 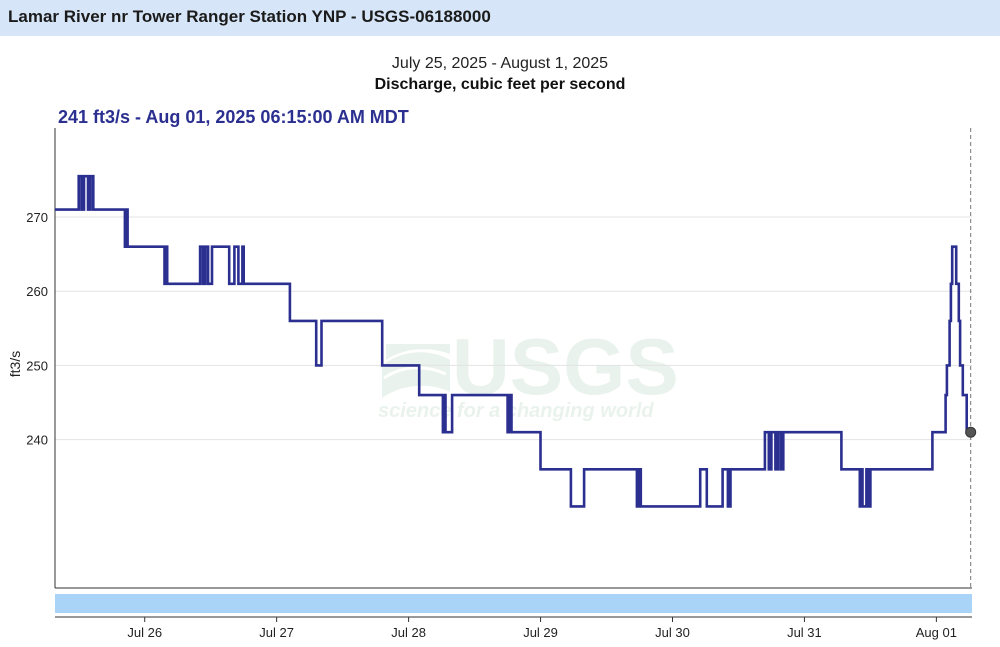 What do you see at coordinates (233, 117) in the screenshot?
I see `current-value-readout: 241 ft3/s - Aug 01, 2025 06:15:00 AM MDT` at bounding box center [233, 117].